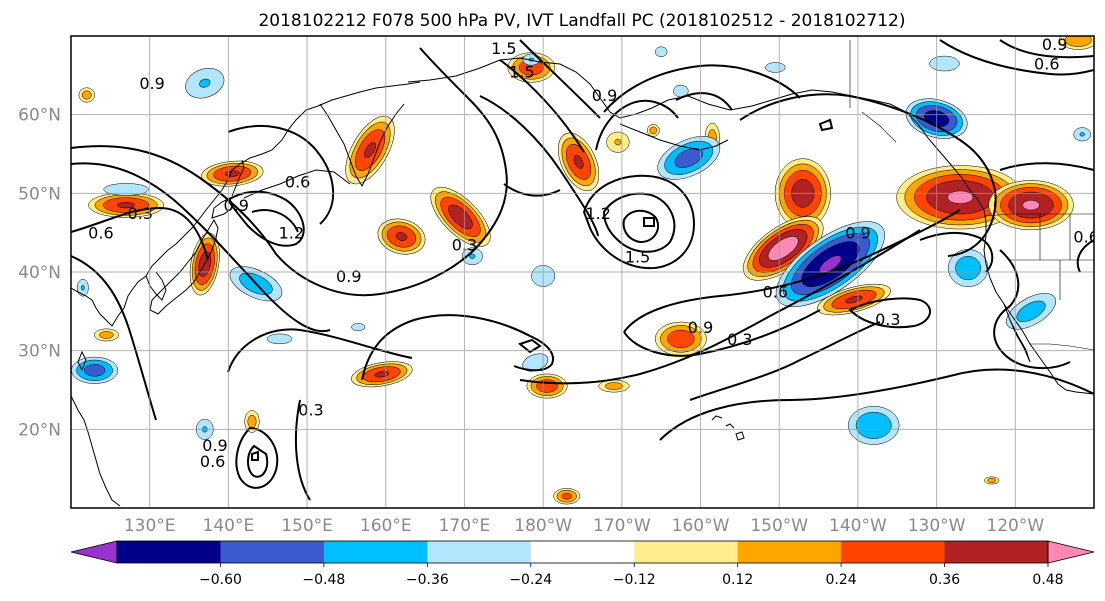  I want to click on border-us-mexico, so click(1062, 347).